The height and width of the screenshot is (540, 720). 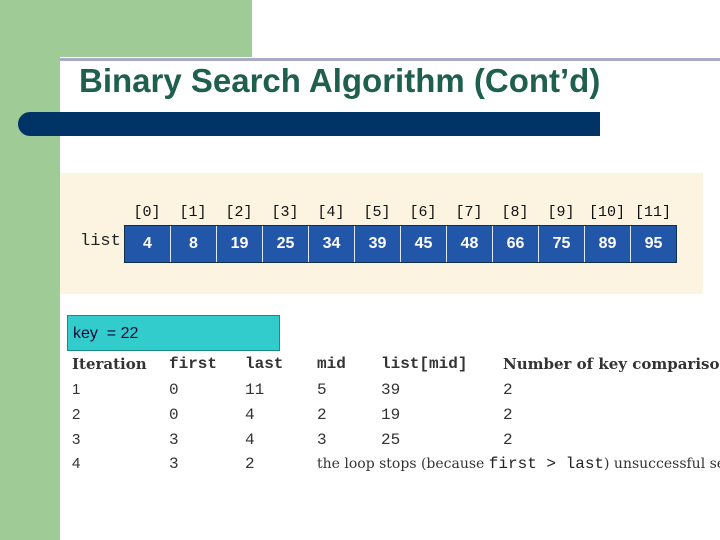 I want to click on note-prefix: the loop stops (because, so click(x=403, y=464).